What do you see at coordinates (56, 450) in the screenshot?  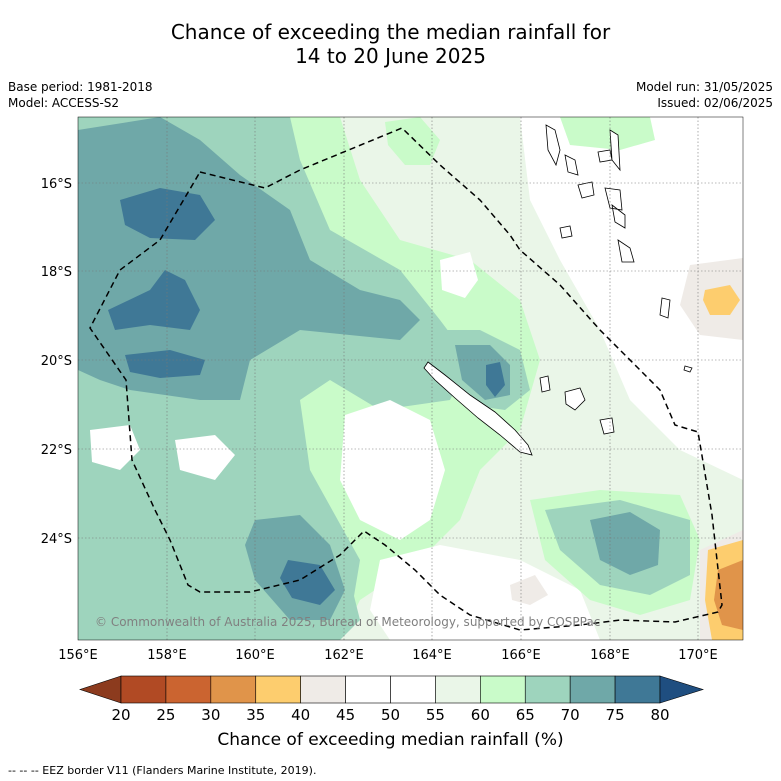 I see `lat-label-22s: 22°S` at bounding box center [56, 450].